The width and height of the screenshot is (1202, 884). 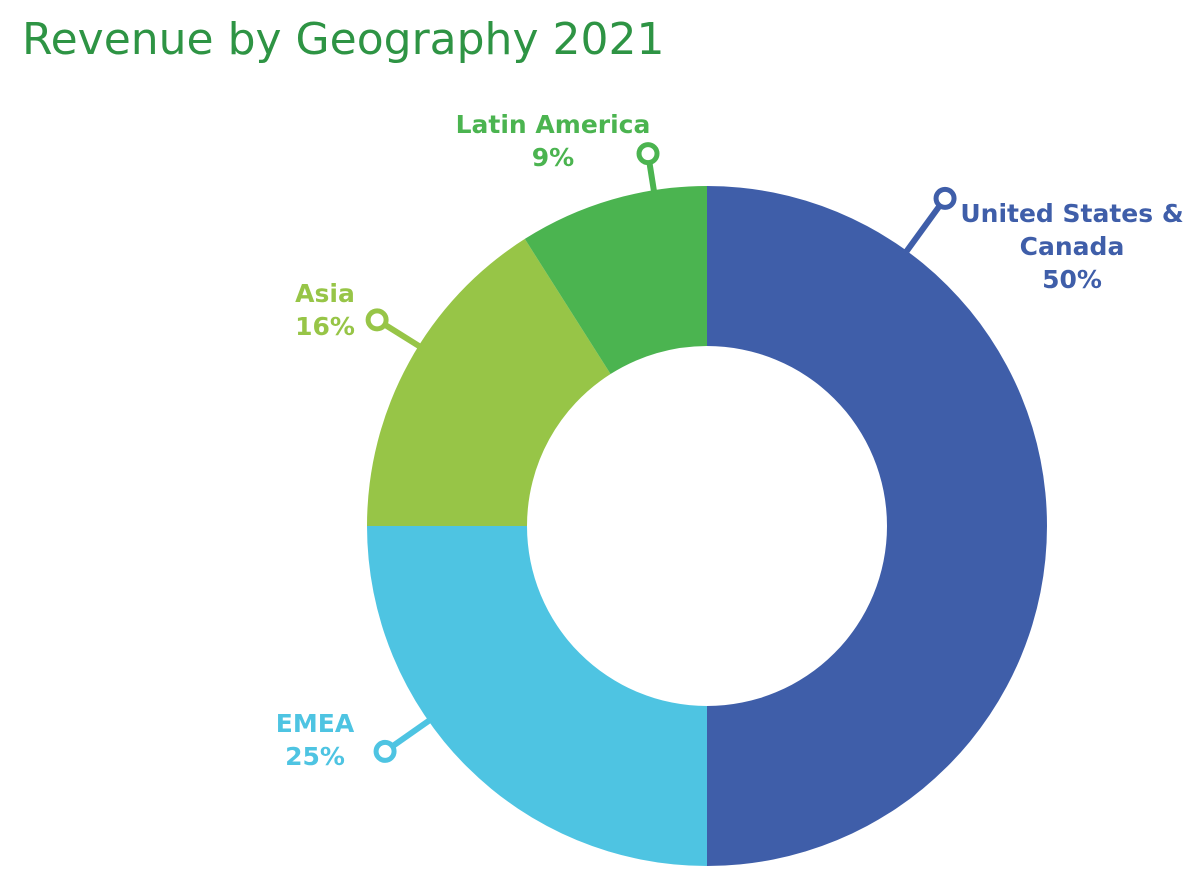 What do you see at coordinates (615, 280) in the screenshot?
I see `slice-latin-america` at bounding box center [615, 280].